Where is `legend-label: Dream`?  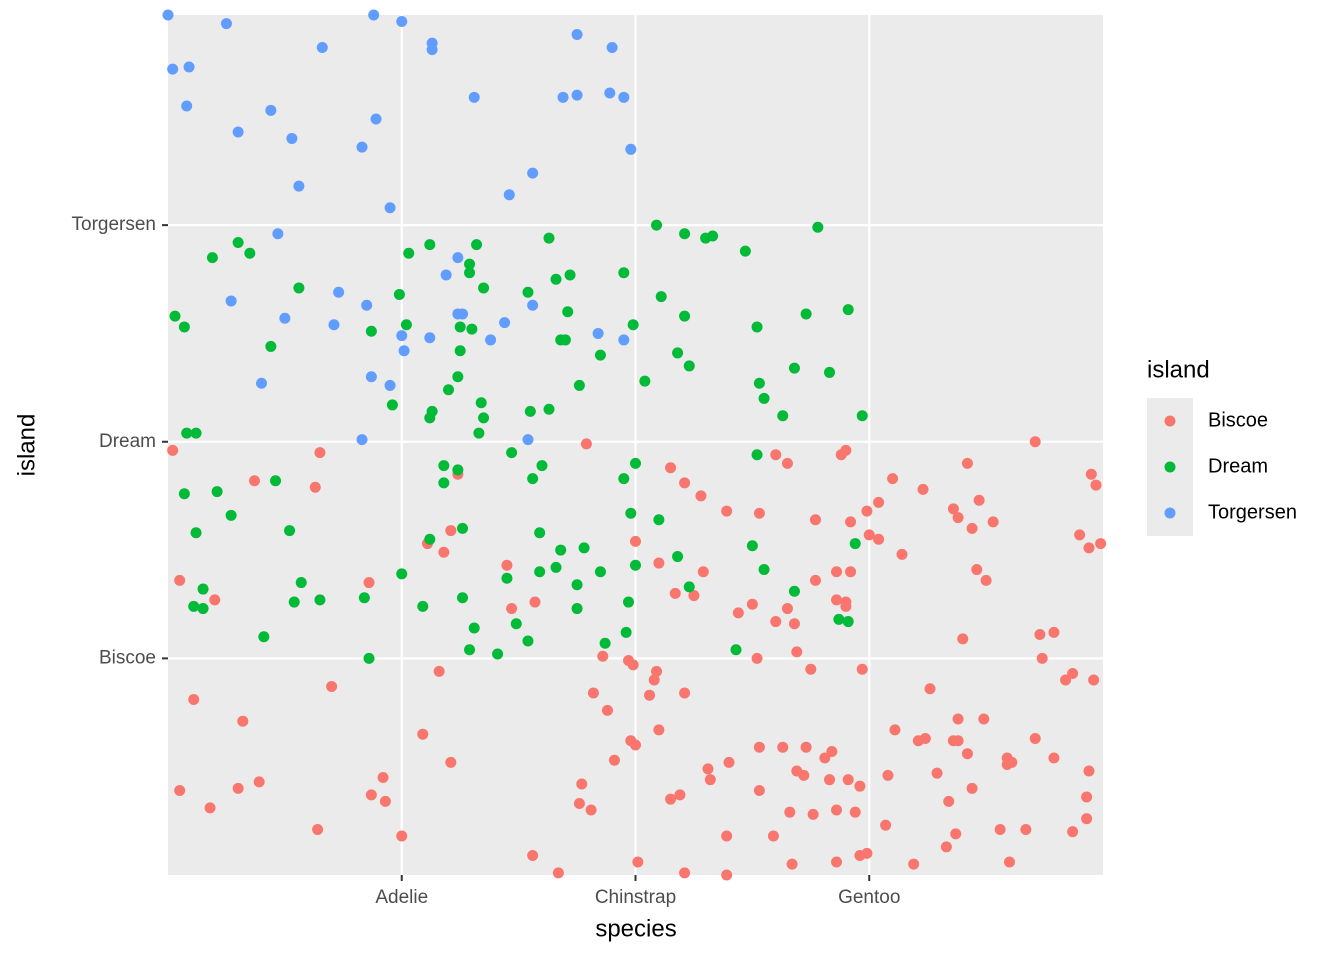
legend-label: Dream is located at coordinates (1238, 466).